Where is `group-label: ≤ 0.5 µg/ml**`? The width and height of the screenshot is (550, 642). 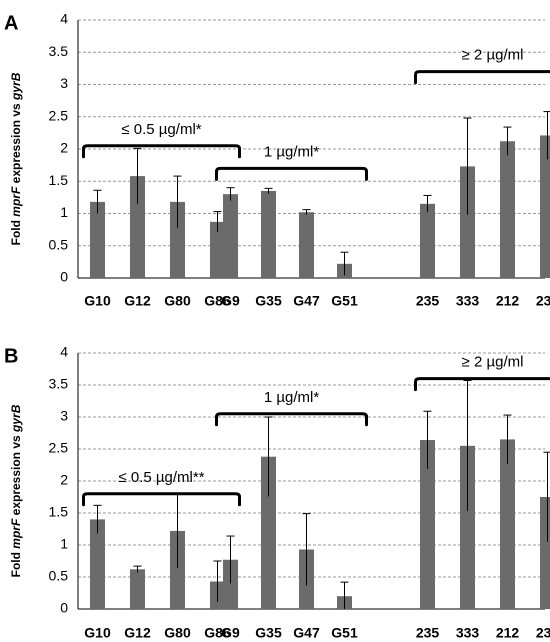 group-label: ≤ 0.5 µg/ml** is located at coordinates (161, 477).